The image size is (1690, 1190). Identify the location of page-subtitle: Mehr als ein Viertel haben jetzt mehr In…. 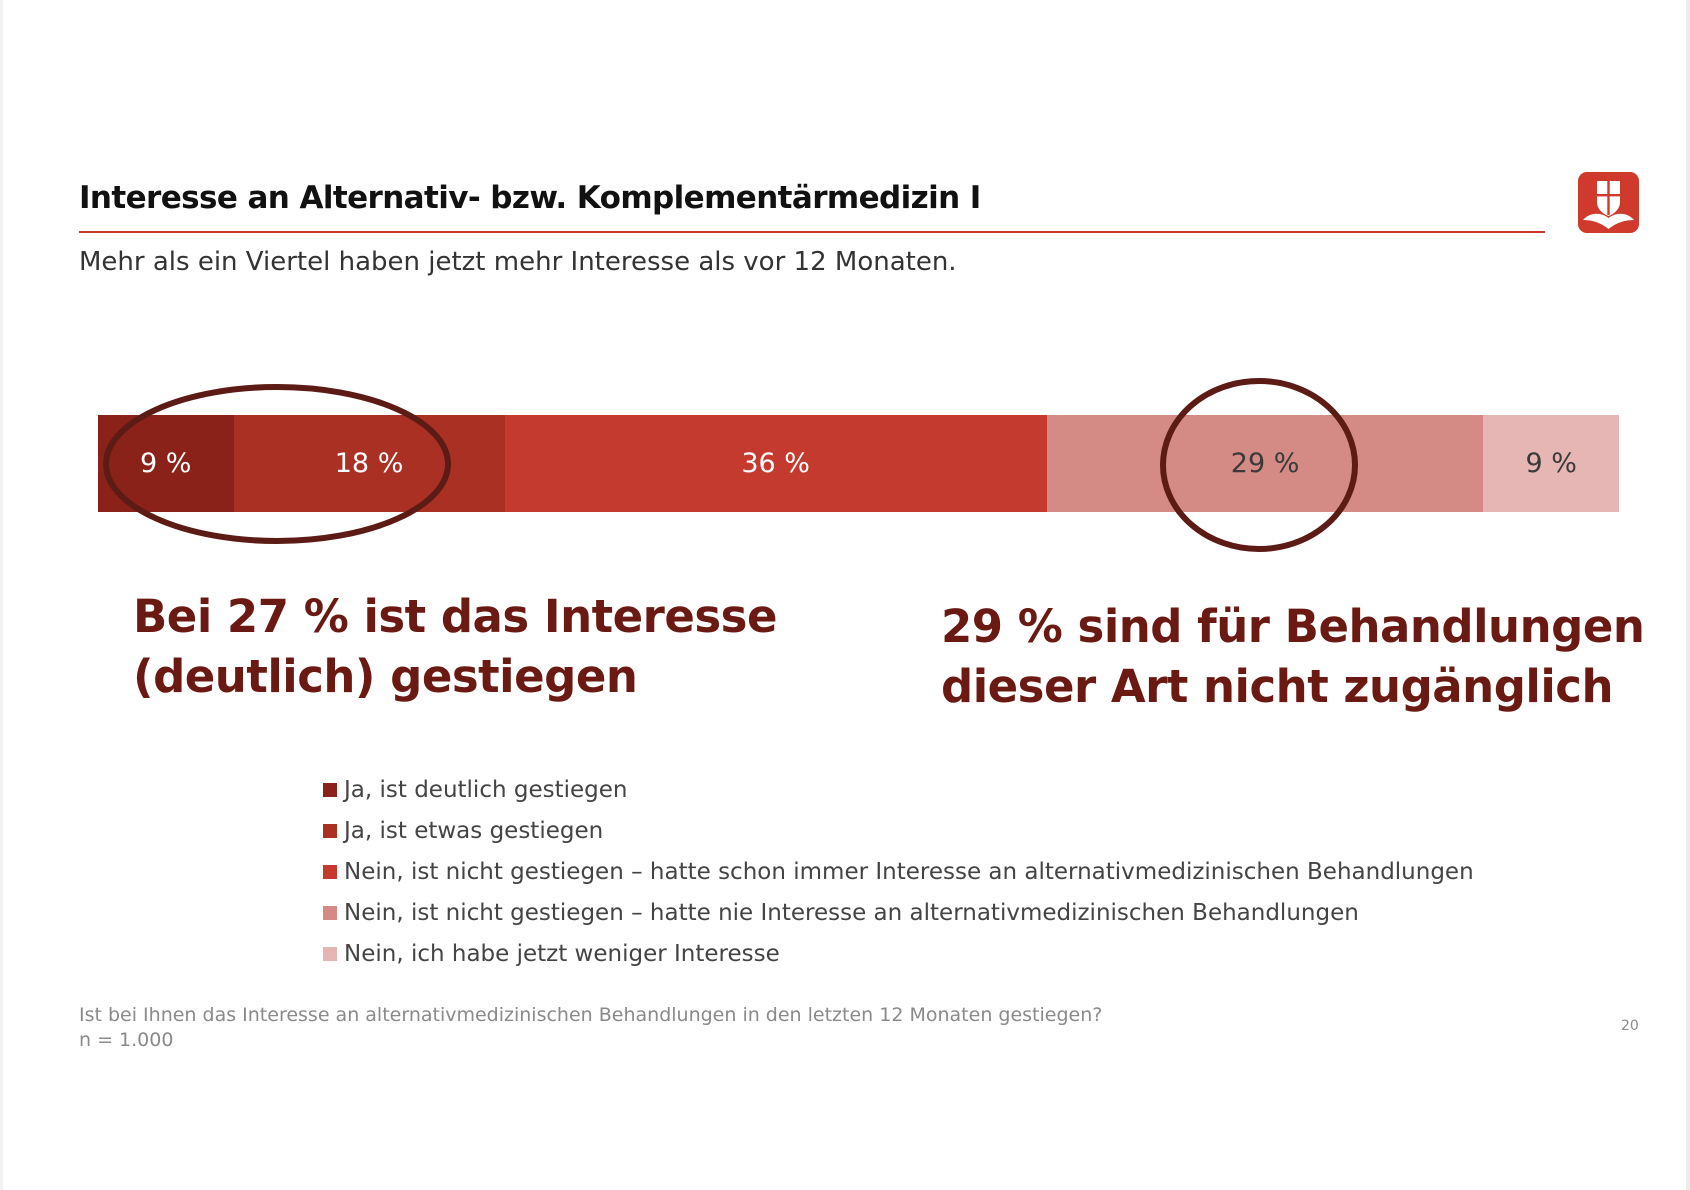
(518, 262).